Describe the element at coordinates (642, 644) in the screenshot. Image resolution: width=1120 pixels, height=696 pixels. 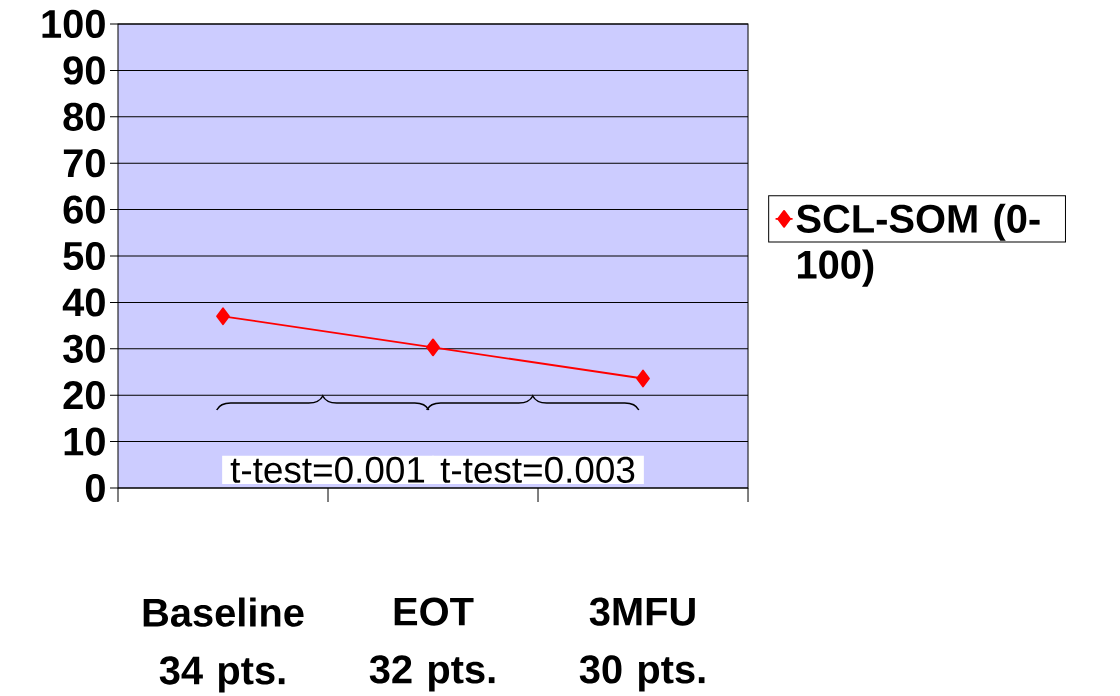
I see `x-tick-label: 3MFU 30 pts.` at that location.